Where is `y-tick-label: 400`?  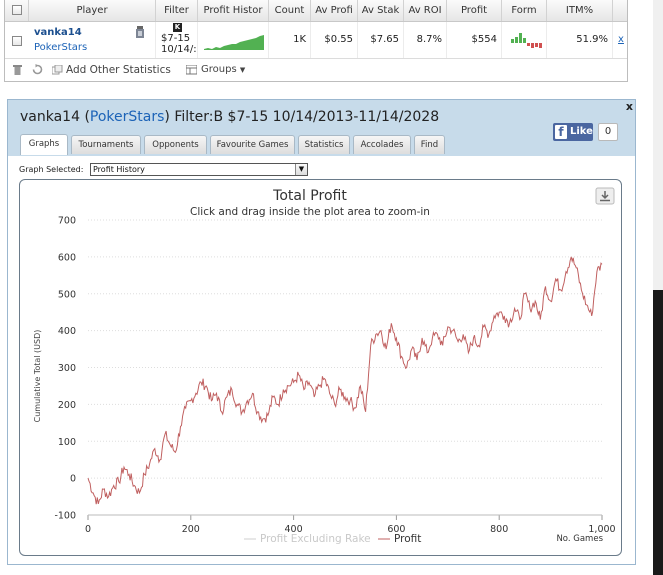
y-tick-label: 400 is located at coordinates (67, 331).